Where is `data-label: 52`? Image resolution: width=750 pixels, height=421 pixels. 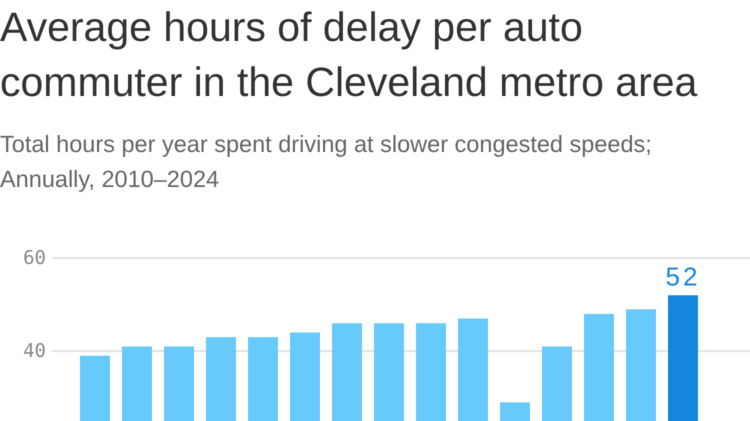
data-label: 52 is located at coordinates (683, 276).